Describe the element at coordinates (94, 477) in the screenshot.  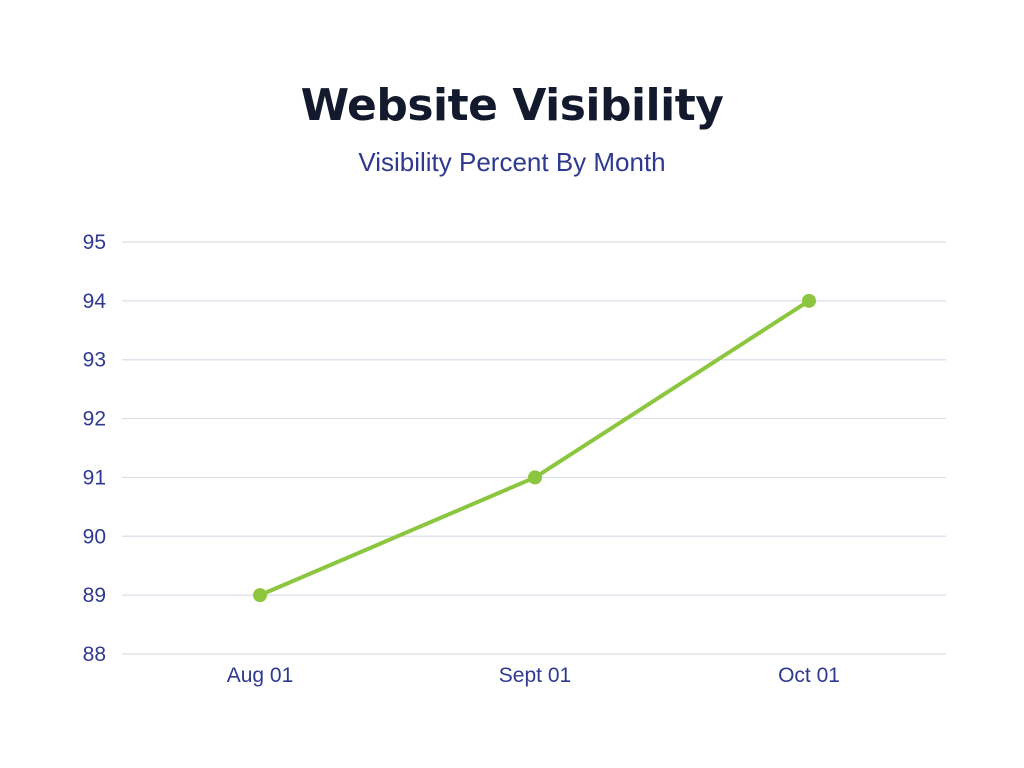
I see `y-tick-label: 91` at that location.